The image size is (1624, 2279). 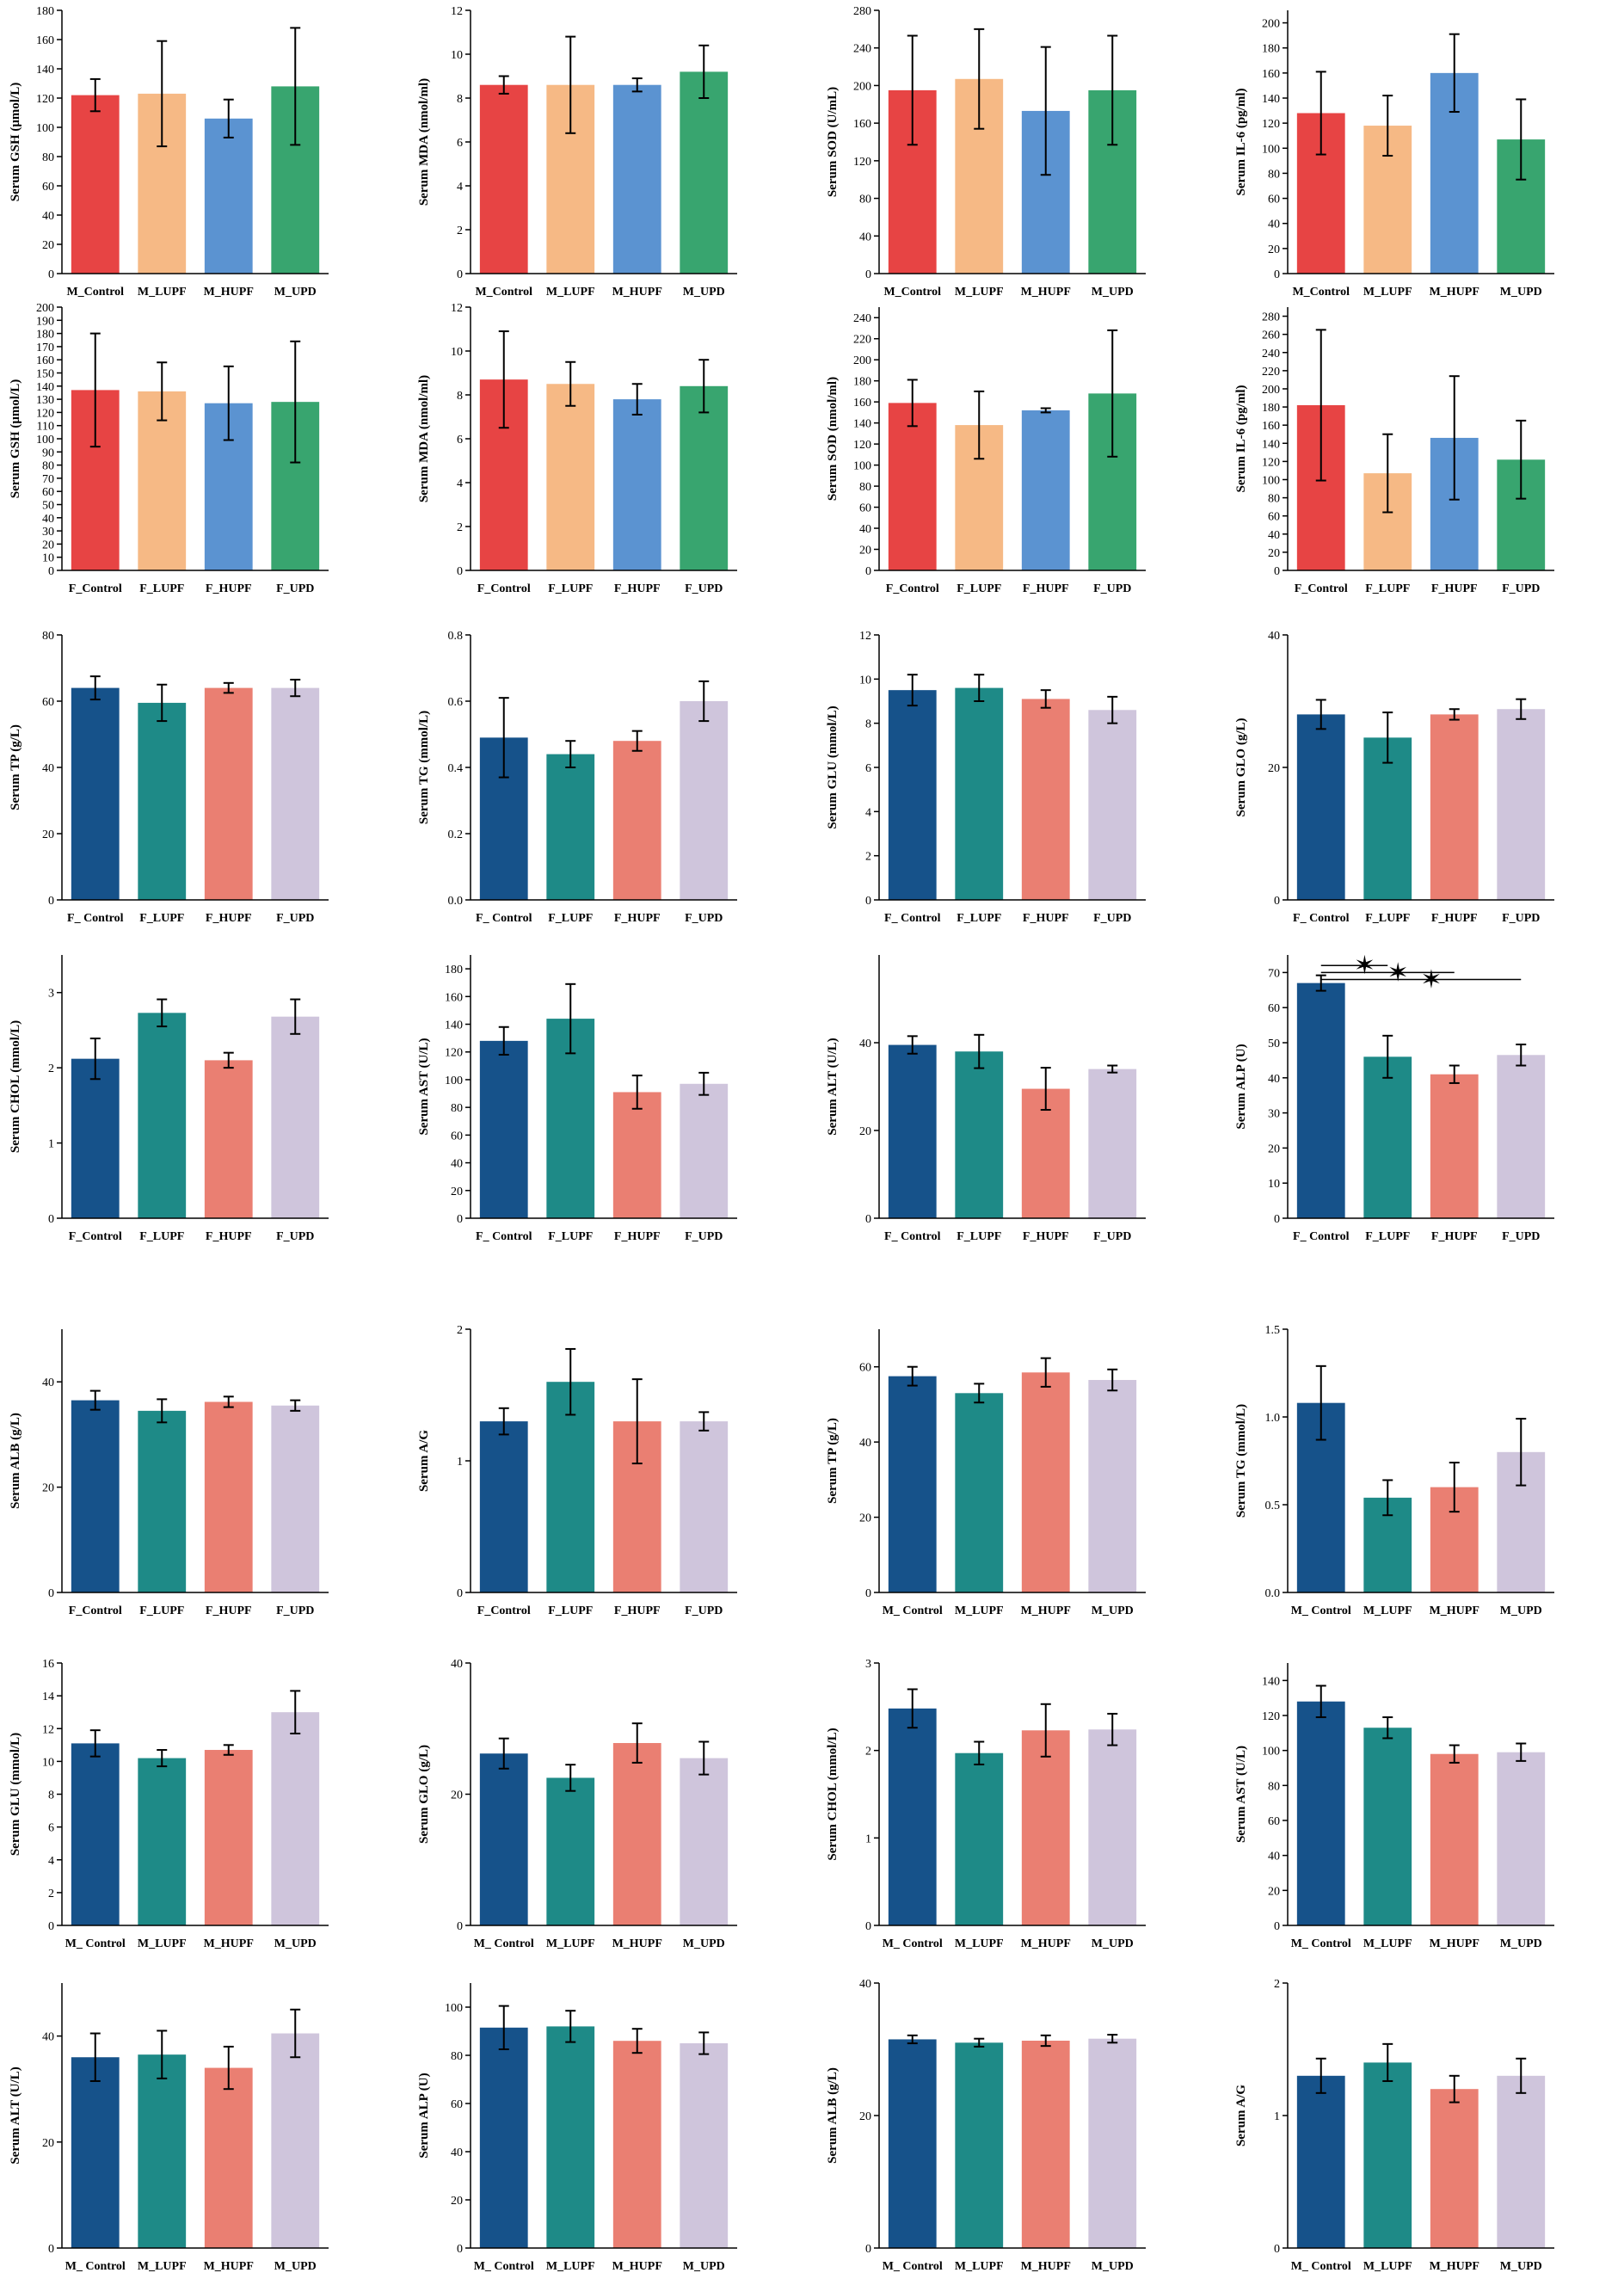 I want to click on y-tick-label: 0.0, so click(x=1273, y=1593).